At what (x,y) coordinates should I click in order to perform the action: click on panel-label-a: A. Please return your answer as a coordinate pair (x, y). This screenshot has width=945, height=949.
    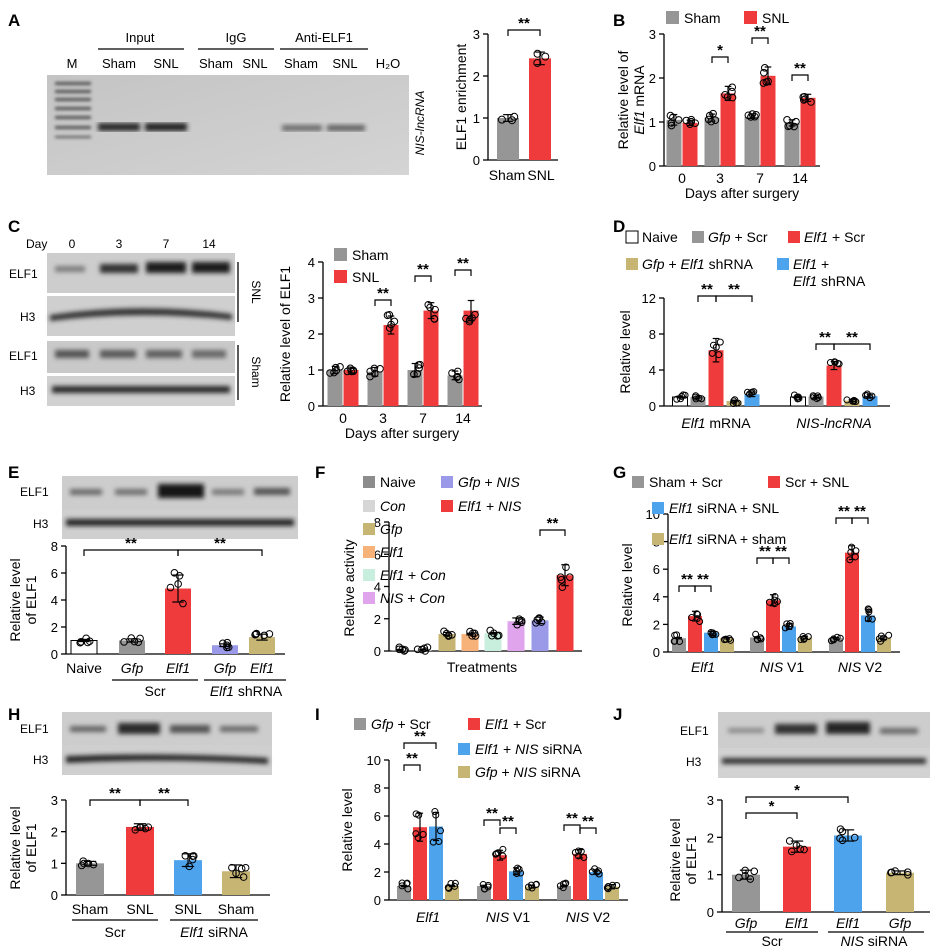
    Looking at the image, I should click on (14, 20).